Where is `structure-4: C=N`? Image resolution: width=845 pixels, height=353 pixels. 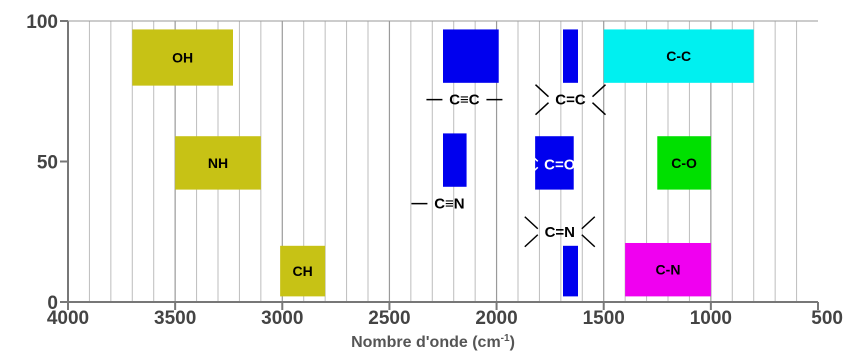 structure-4: C=N is located at coordinates (560, 232).